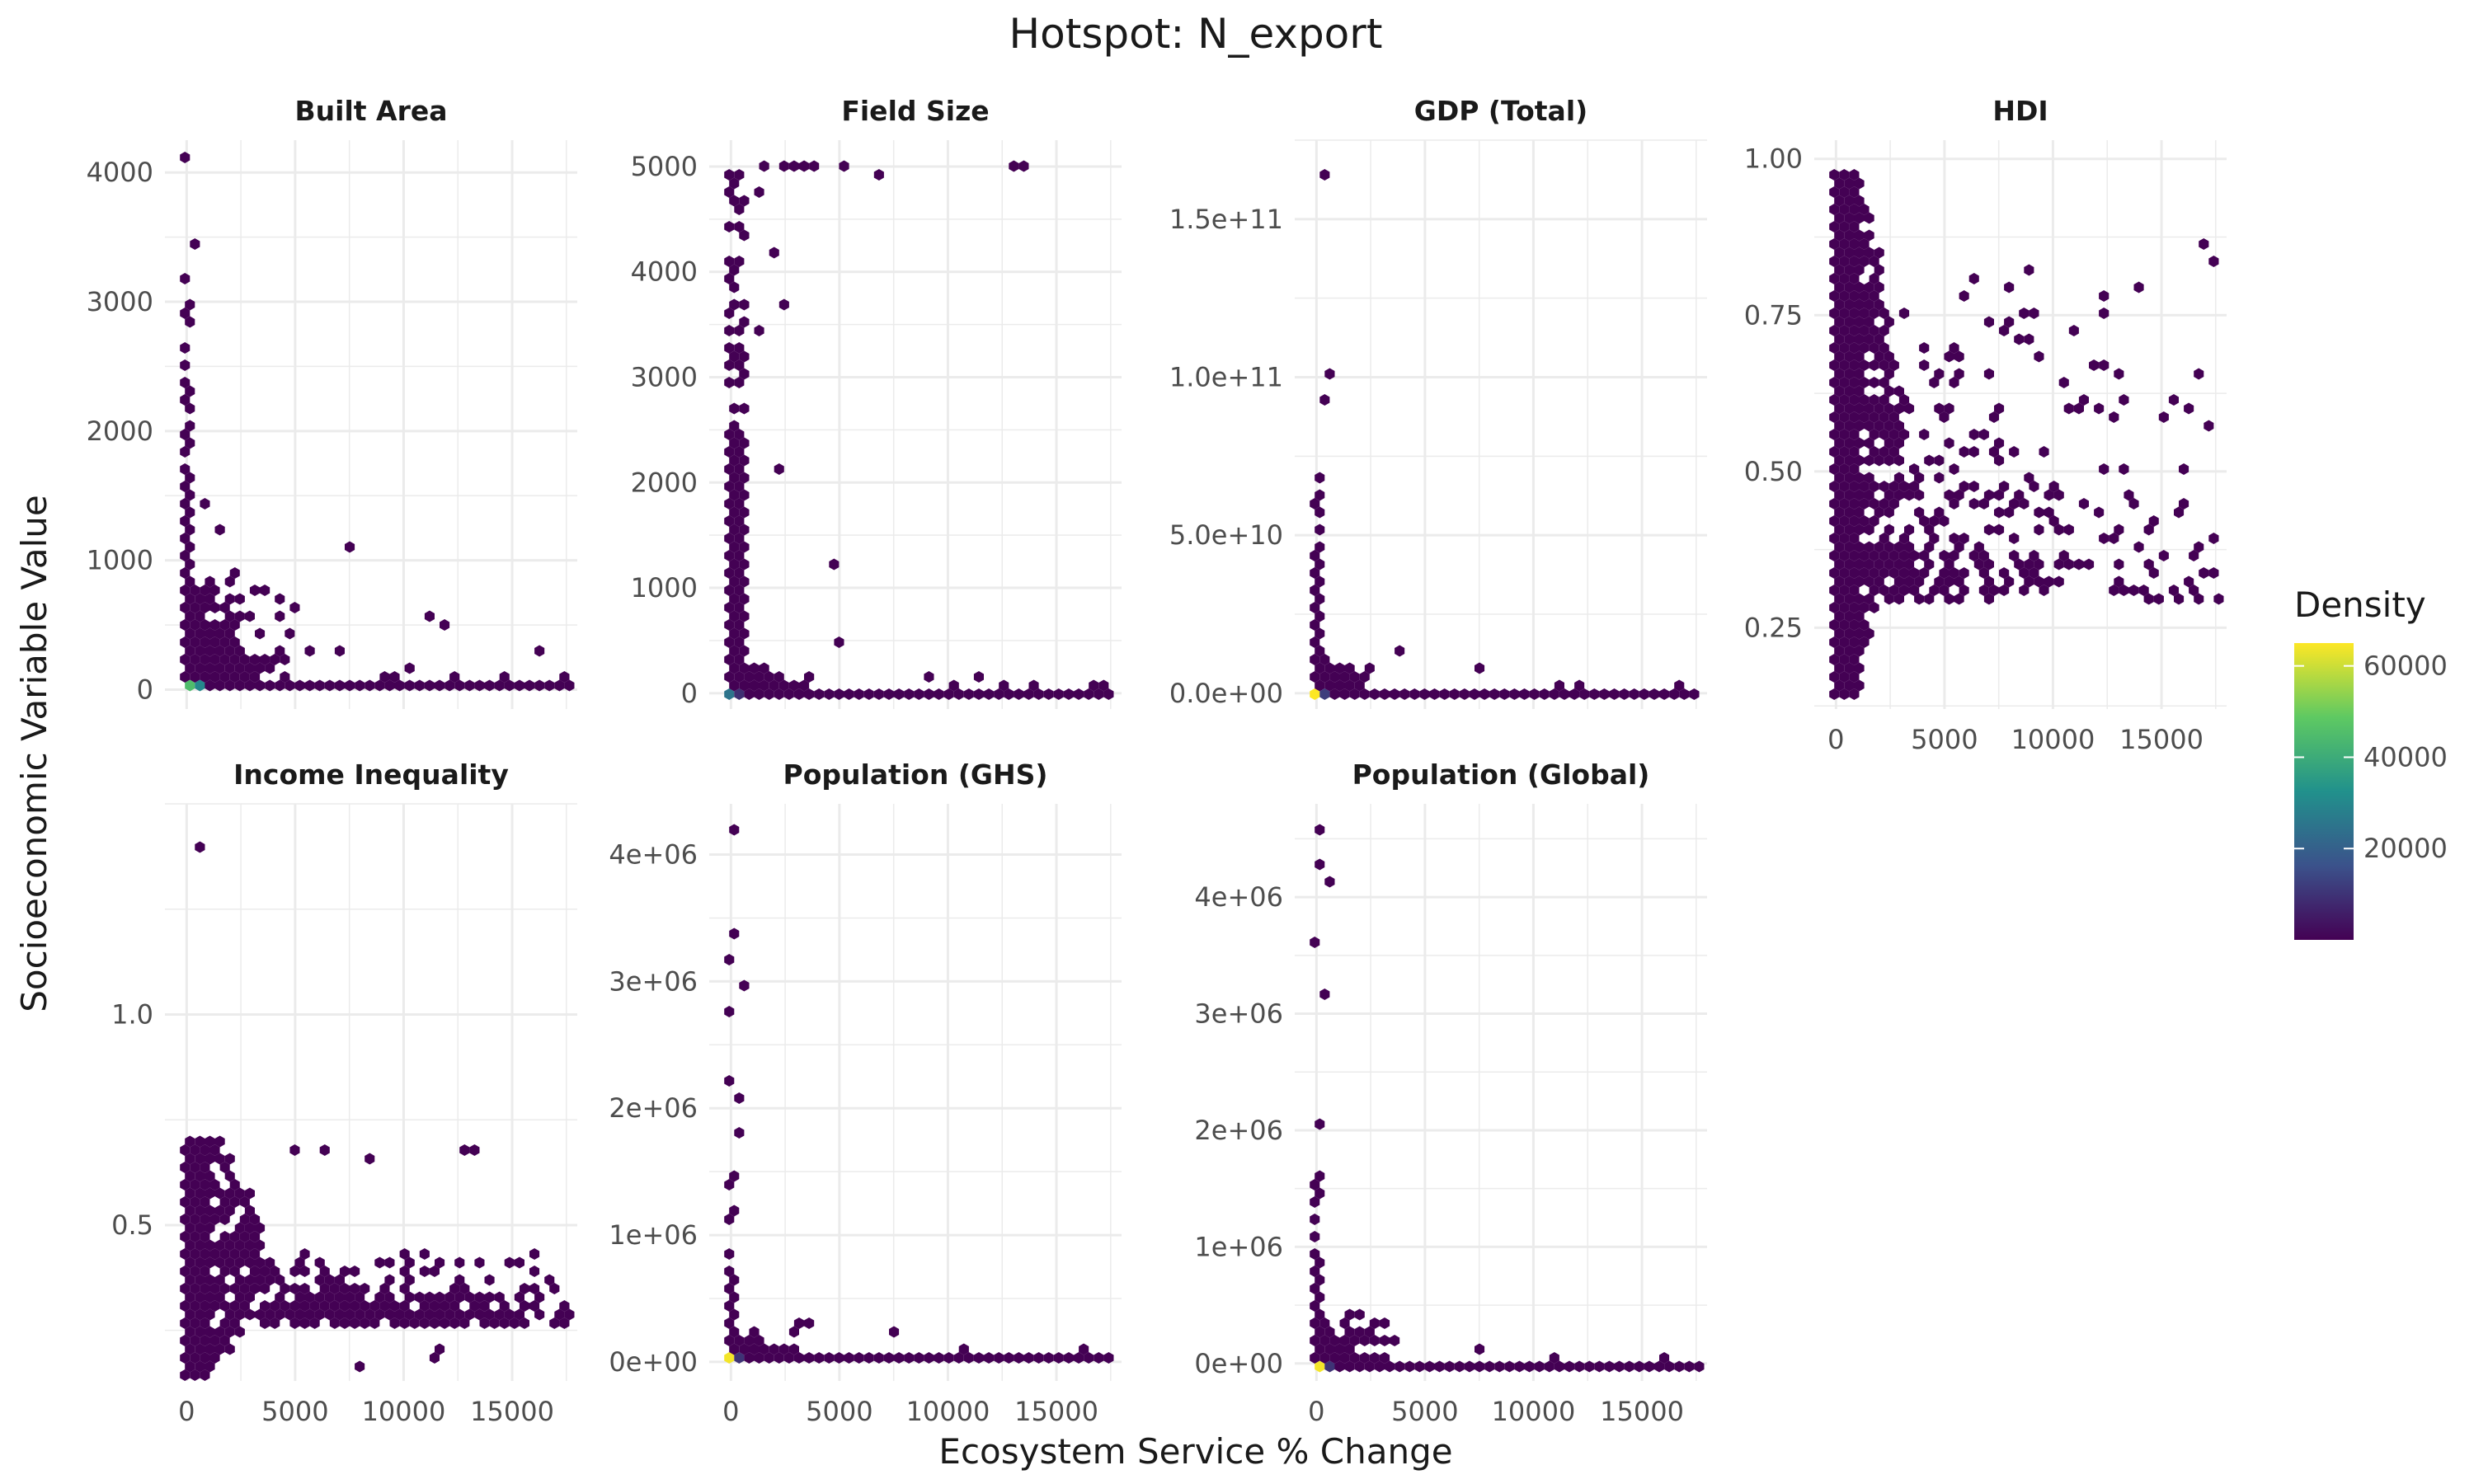 This screenshot has width=2474, height=1484. What do you see at coordinates (1238, 1246) in the screenshot?
I see `y-tick-label: 1e+06` at bounding box center [1238, 1246].